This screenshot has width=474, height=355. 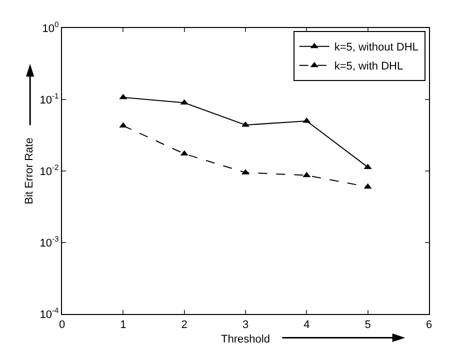 What do you see at coordinates (307, 325) in the screenshot?
I see `x-tick-label: 4` at bounding box center [307, 325].